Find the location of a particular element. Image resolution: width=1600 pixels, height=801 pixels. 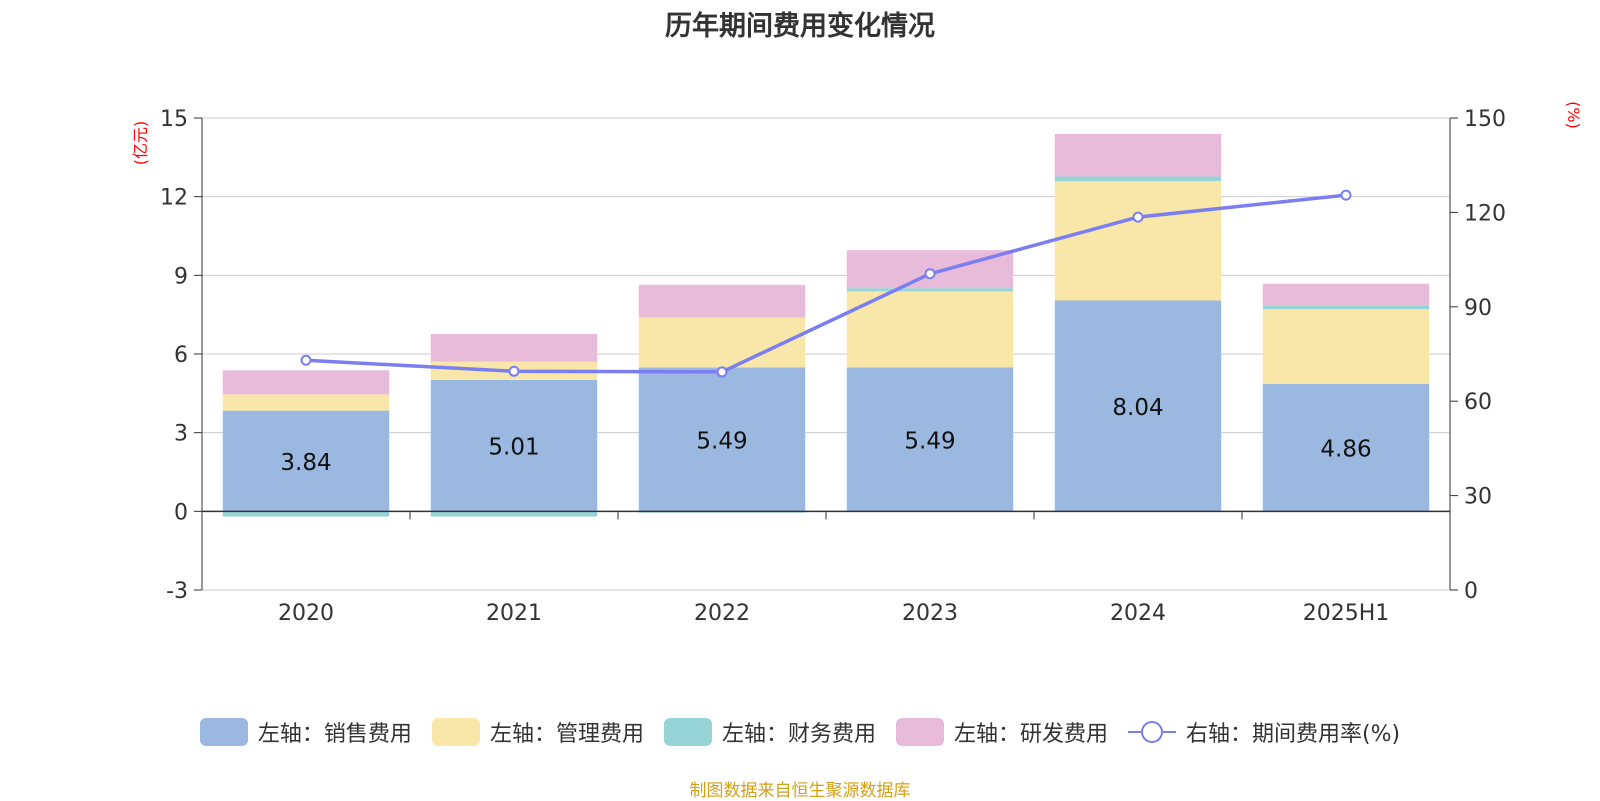

rate-point-2022 is located at coordinates (722, 372).